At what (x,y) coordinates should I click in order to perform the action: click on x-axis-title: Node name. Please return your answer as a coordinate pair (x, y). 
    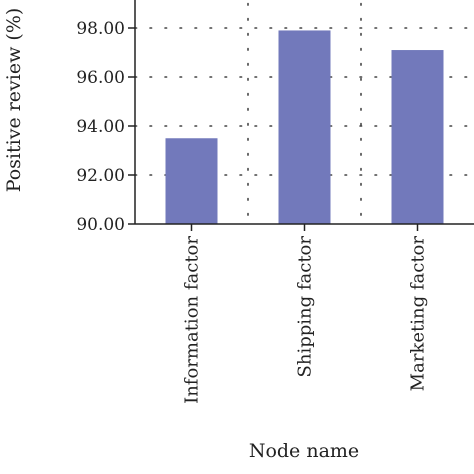
    Looking at the image, I should click on (304, 451).